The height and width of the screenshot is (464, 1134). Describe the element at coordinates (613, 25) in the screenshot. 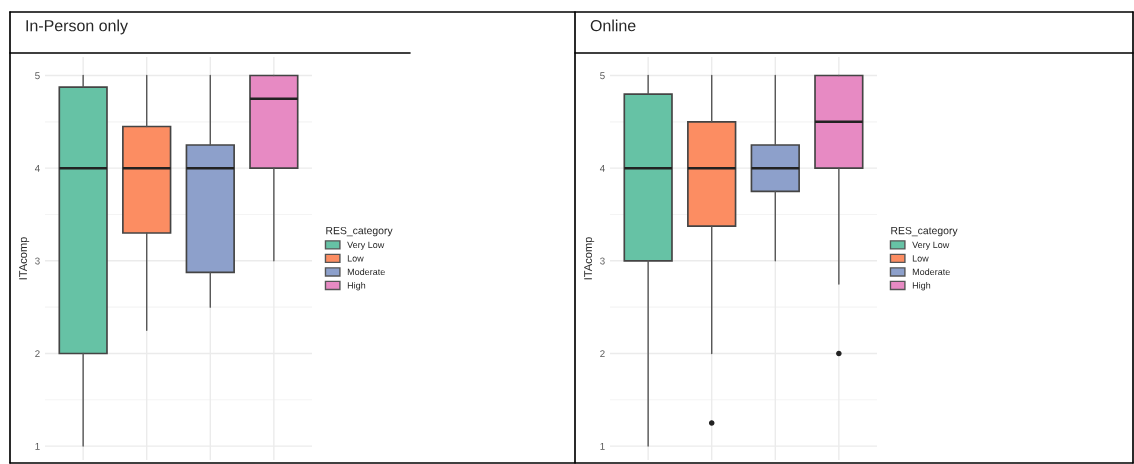

I see `chart-title: Online` at that location.